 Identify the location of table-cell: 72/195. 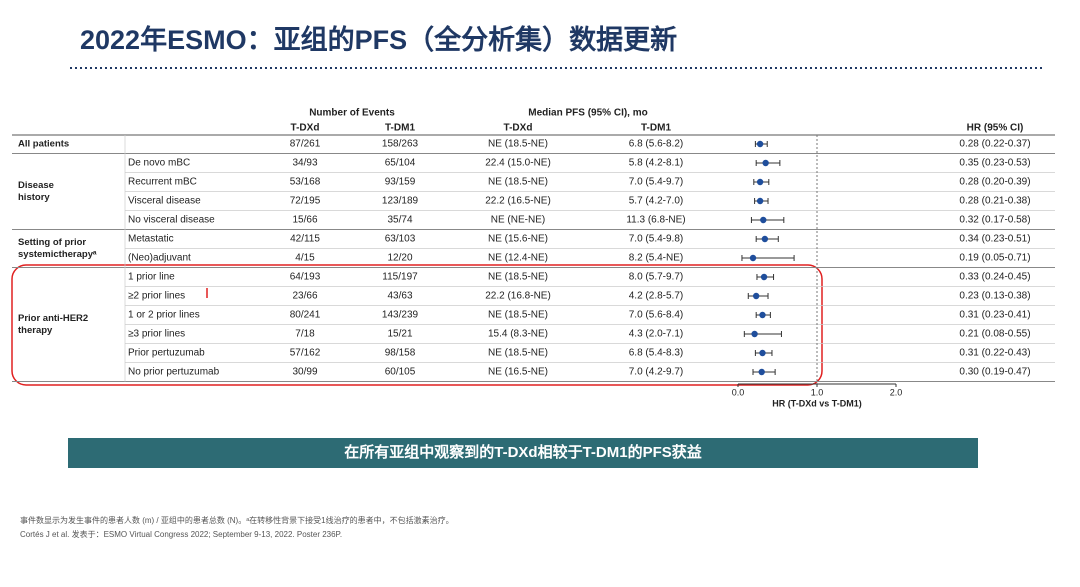
(305, 201).